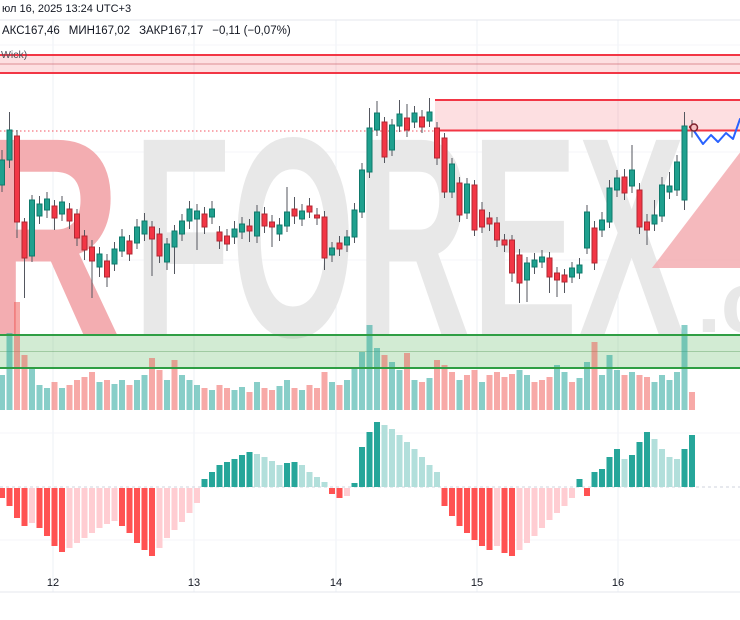 The height and width of the screenshot is (620, 740). Describe the element at coordinates (171, 31) in the screenshot. I see `ohlc-close: ЗАКР167,17` at that location.